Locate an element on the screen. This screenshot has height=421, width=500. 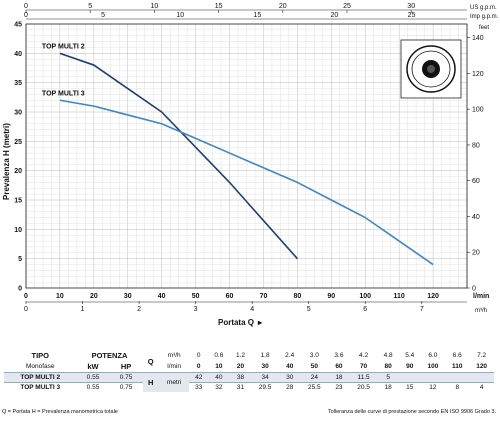
lmin-cell: 30 is located at coordinates (265, 366).